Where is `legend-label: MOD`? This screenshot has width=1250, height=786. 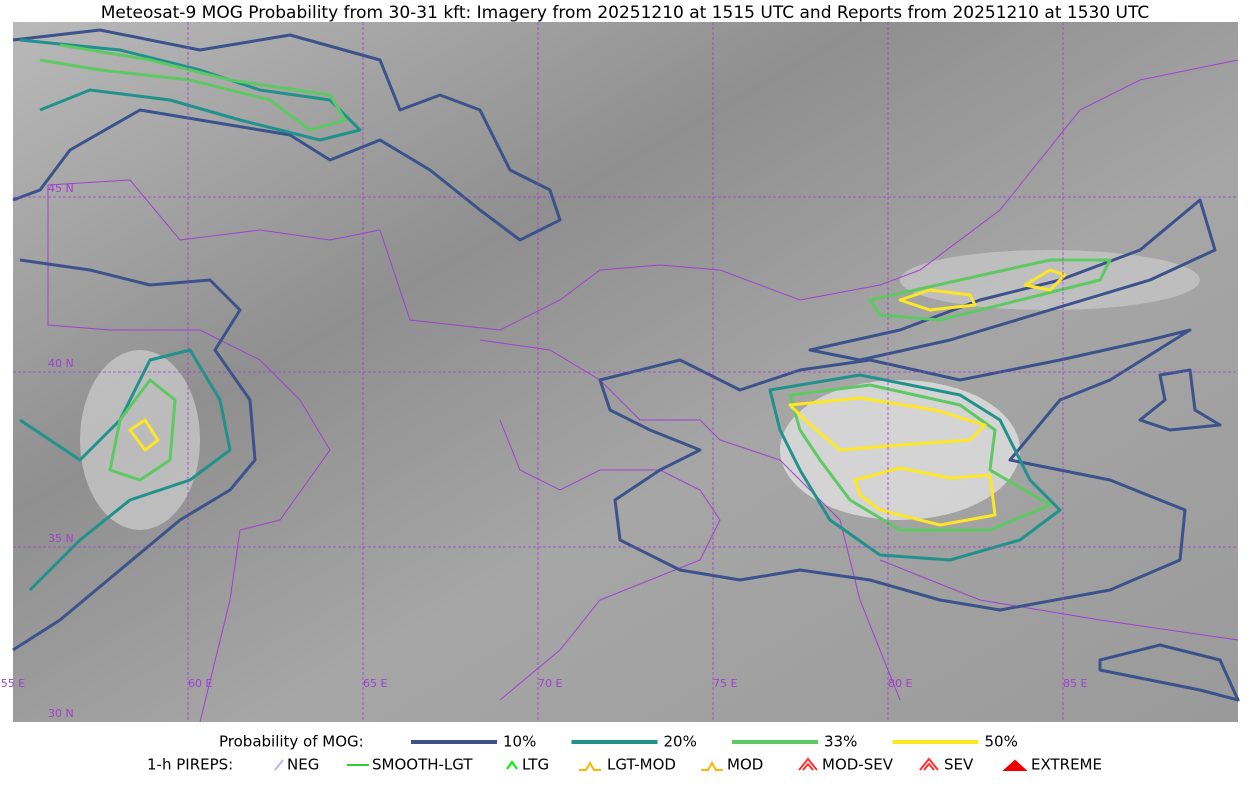 legend-label: MOD is located at coordinates (745, 765).